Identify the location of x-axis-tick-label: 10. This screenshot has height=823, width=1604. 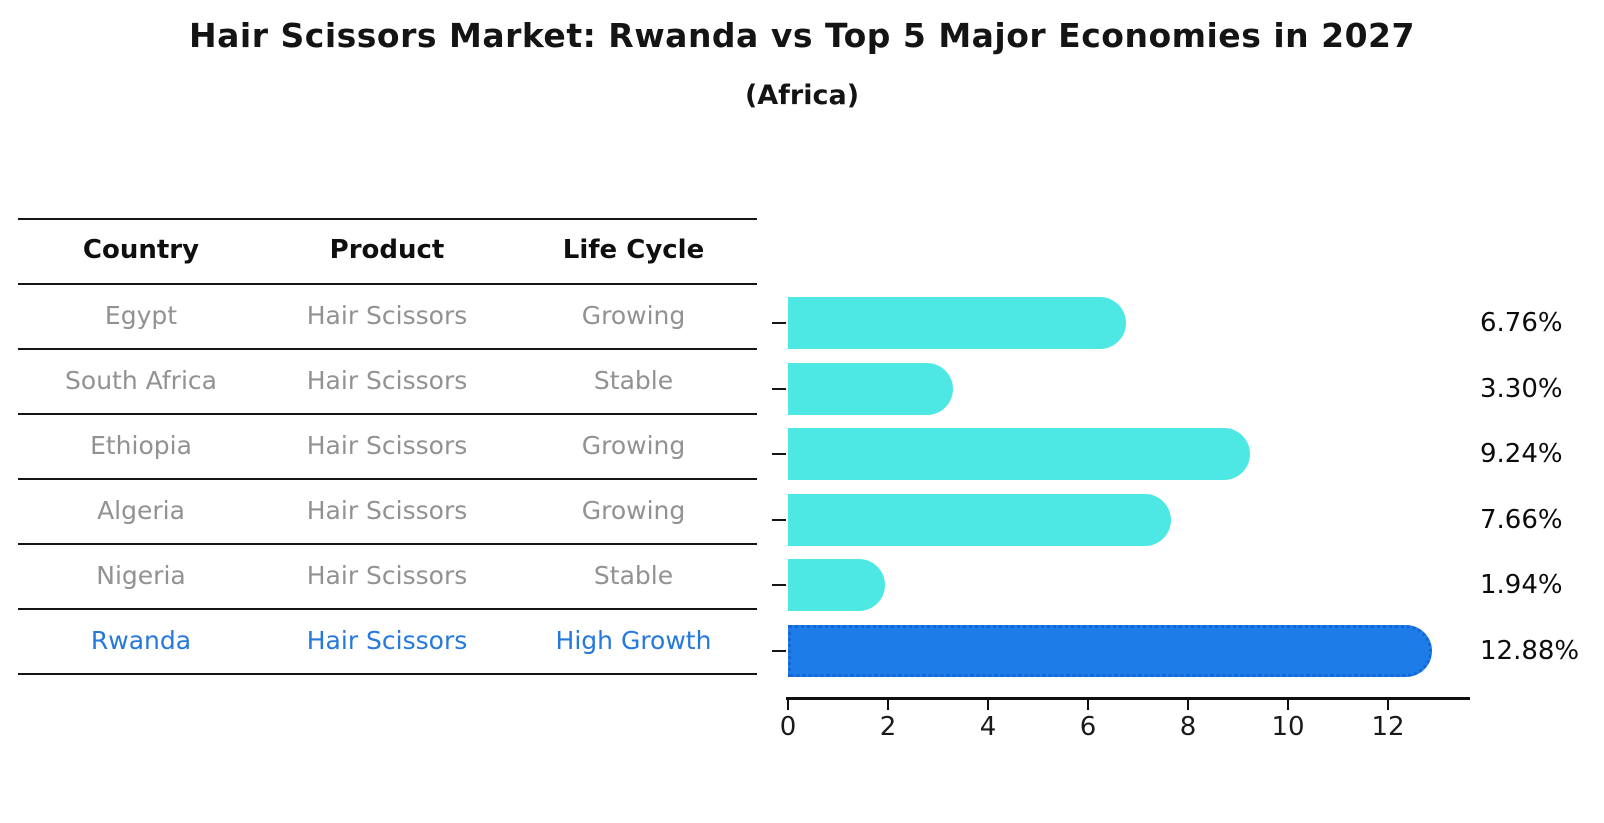
(1288, 727).